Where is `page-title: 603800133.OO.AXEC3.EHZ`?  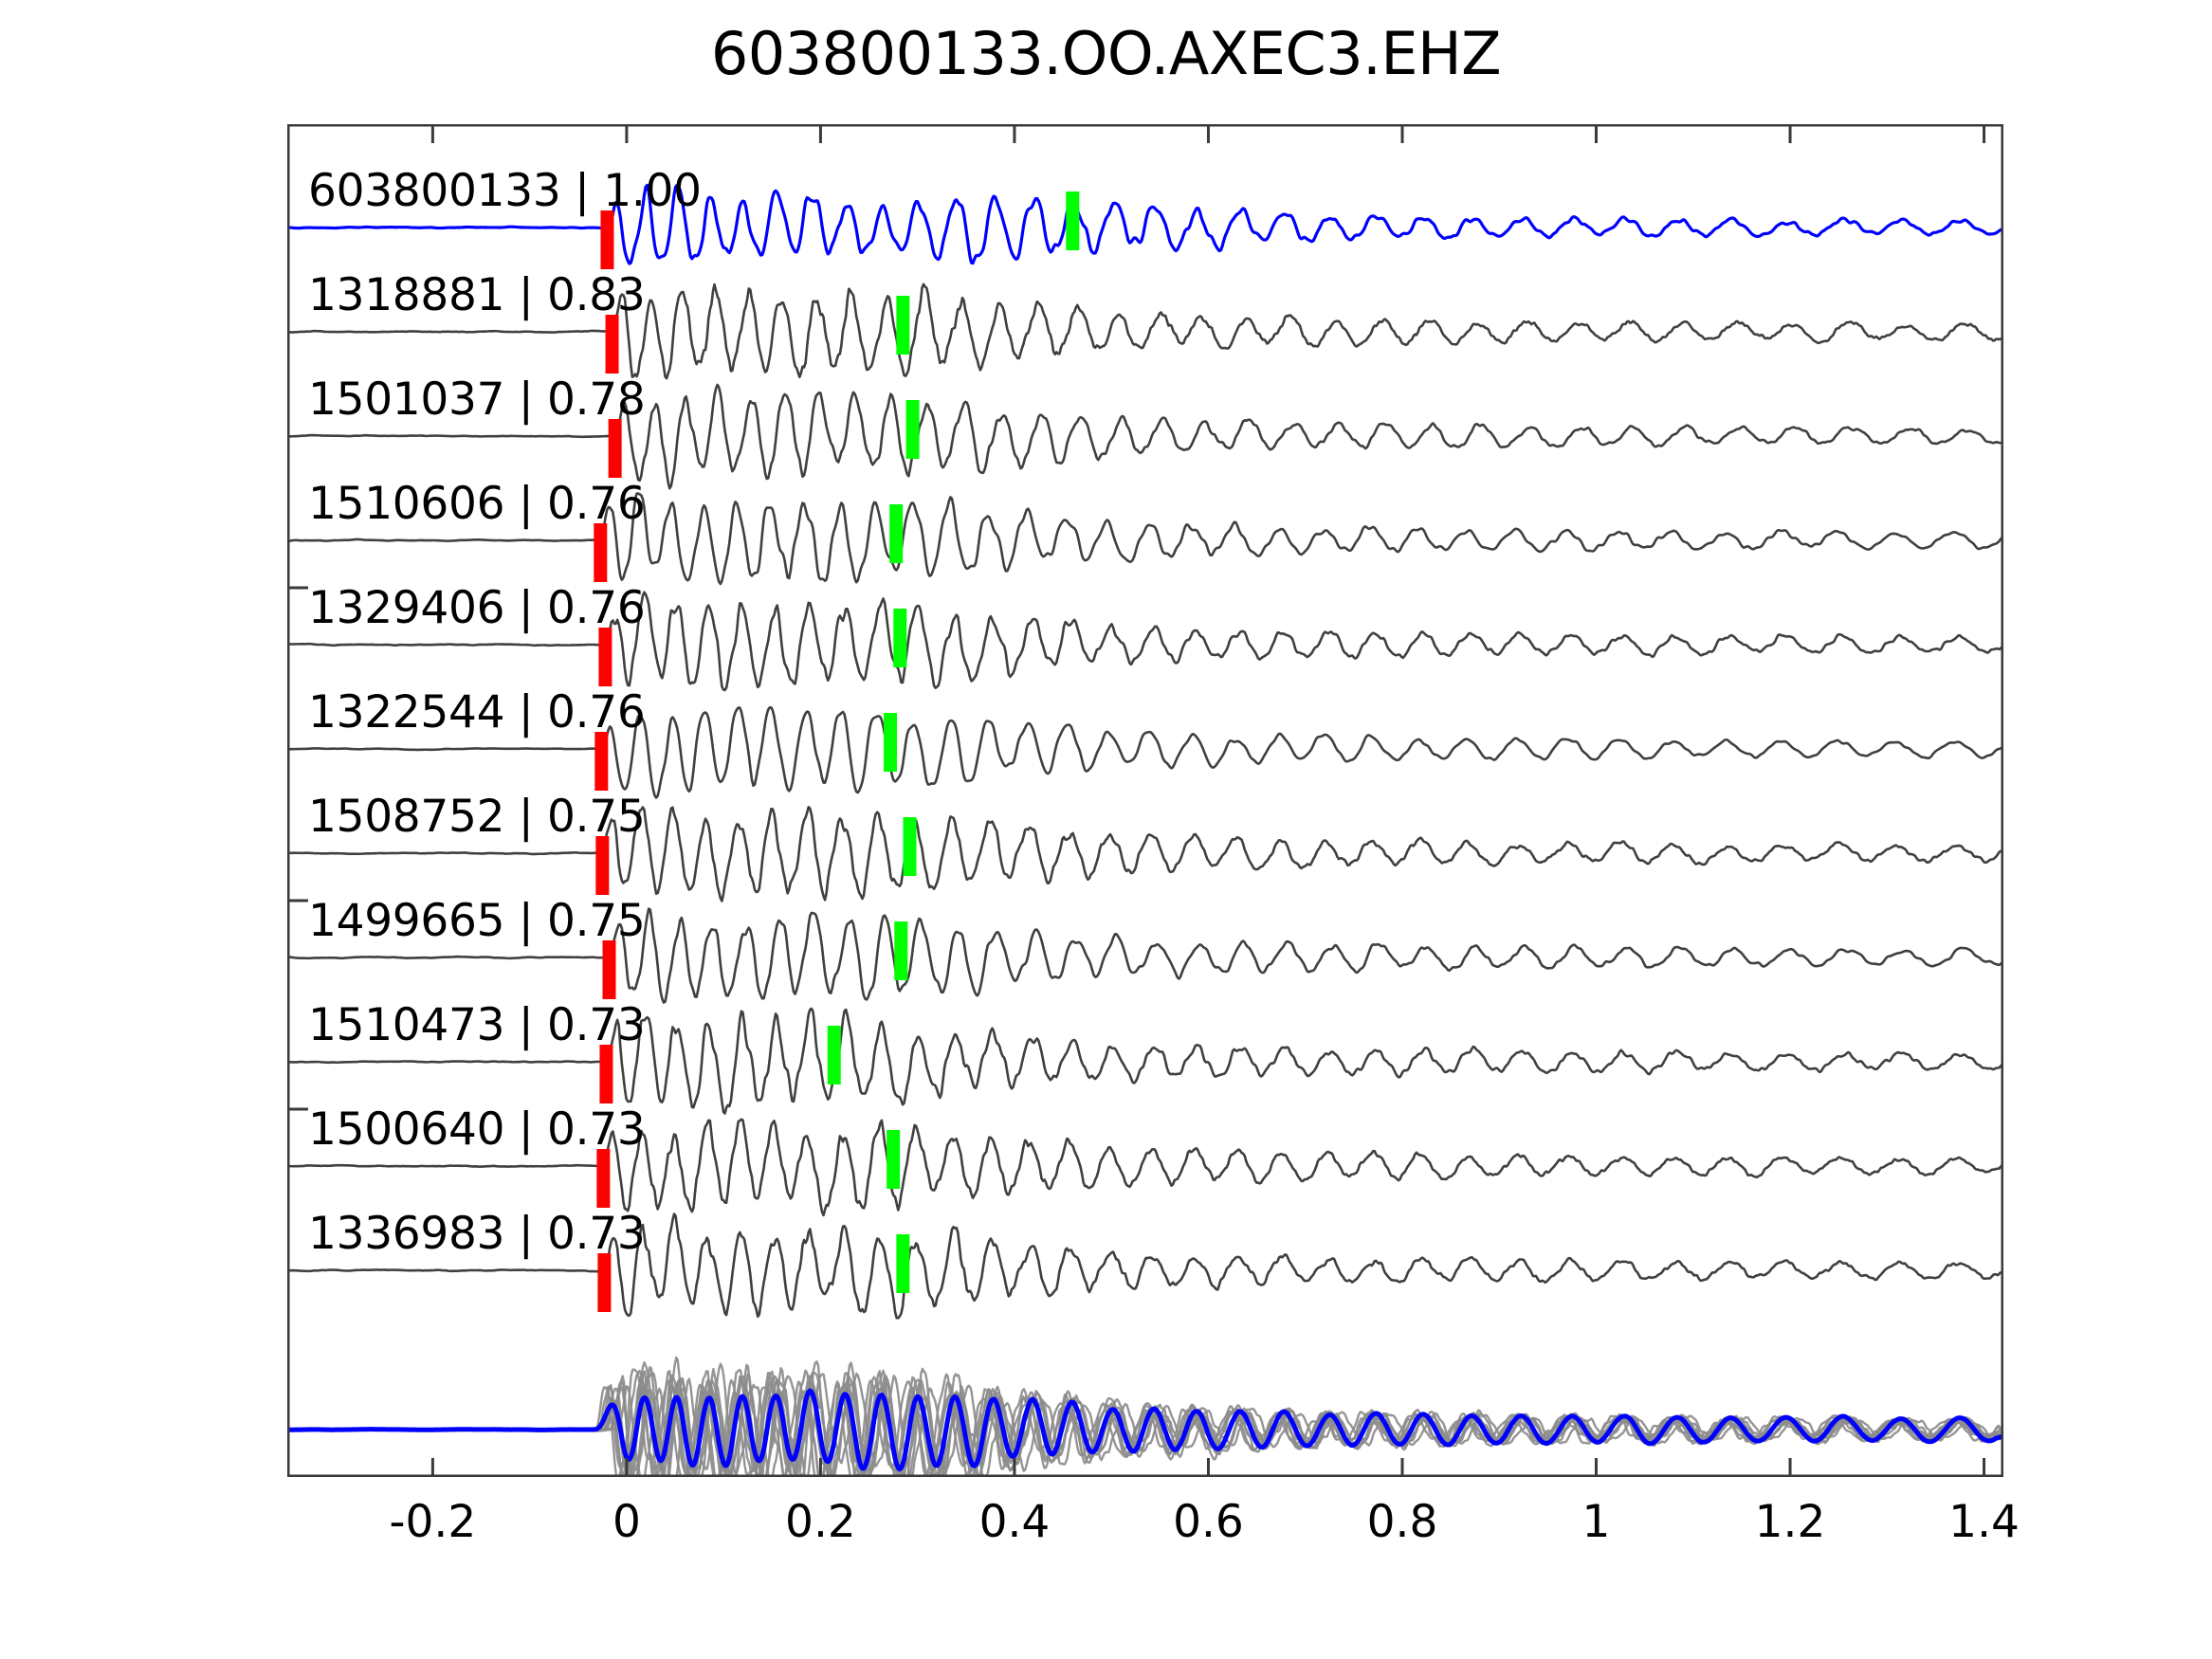 page-title: 603800133.OO.AXEC3.EHZ is located at coordinates (1106, 53).